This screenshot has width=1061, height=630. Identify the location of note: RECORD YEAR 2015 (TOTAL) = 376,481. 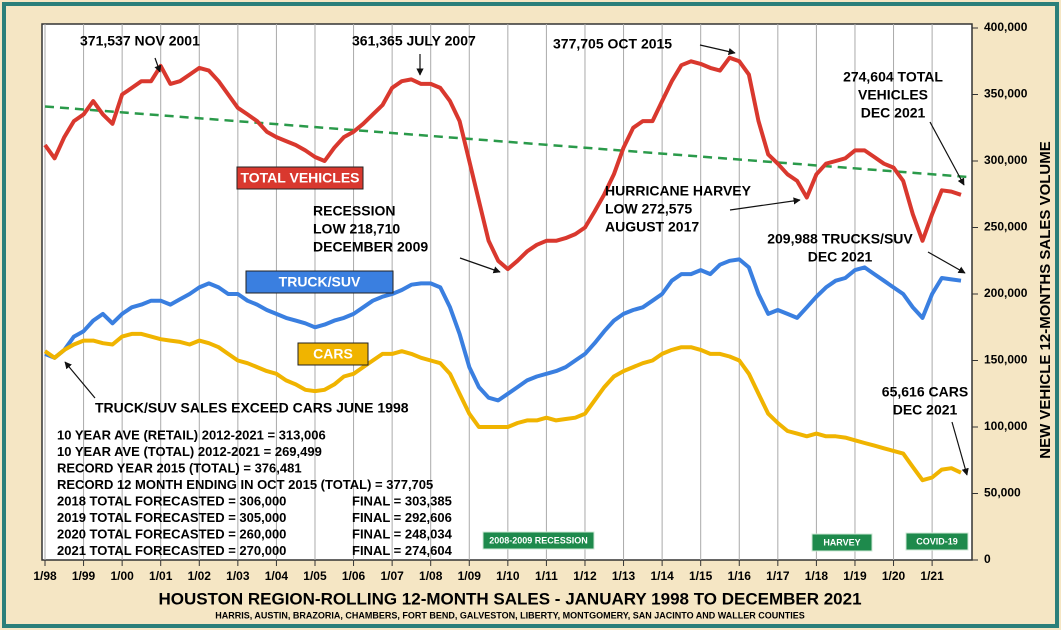
(179, 467).